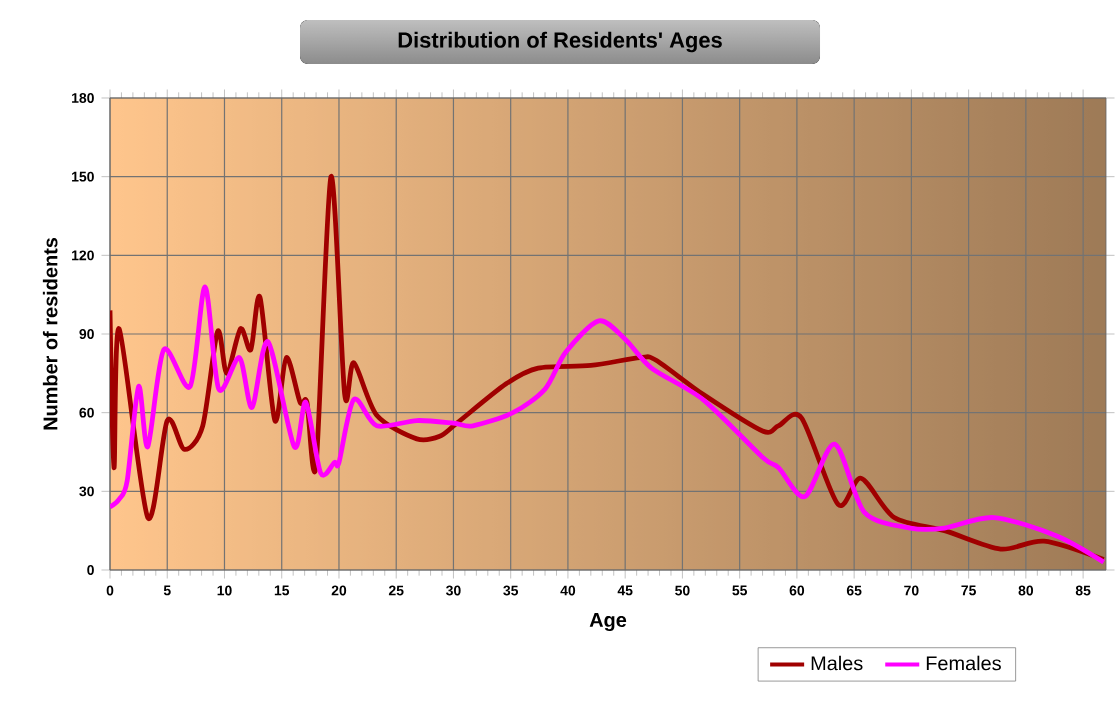 This screenshot has width=1120, height=706. Describe the element at coordinates (963, 663) in the screenshot. I see `legend-label: Females` at that location.